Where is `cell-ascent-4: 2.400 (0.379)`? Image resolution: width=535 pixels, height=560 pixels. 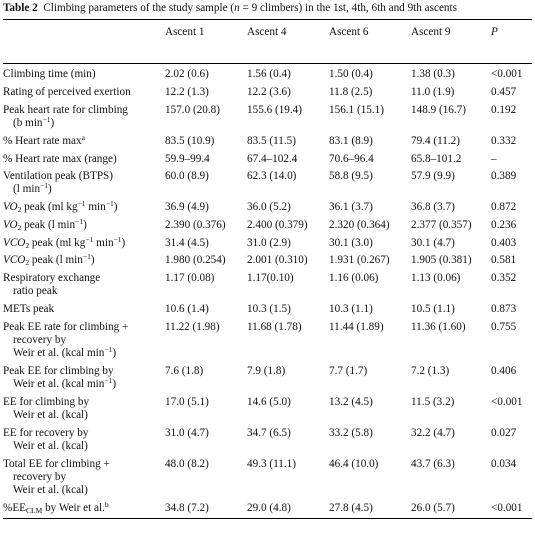 cell-ascent-4: 2.400 (0.379) is located at coordinates (277, 224).